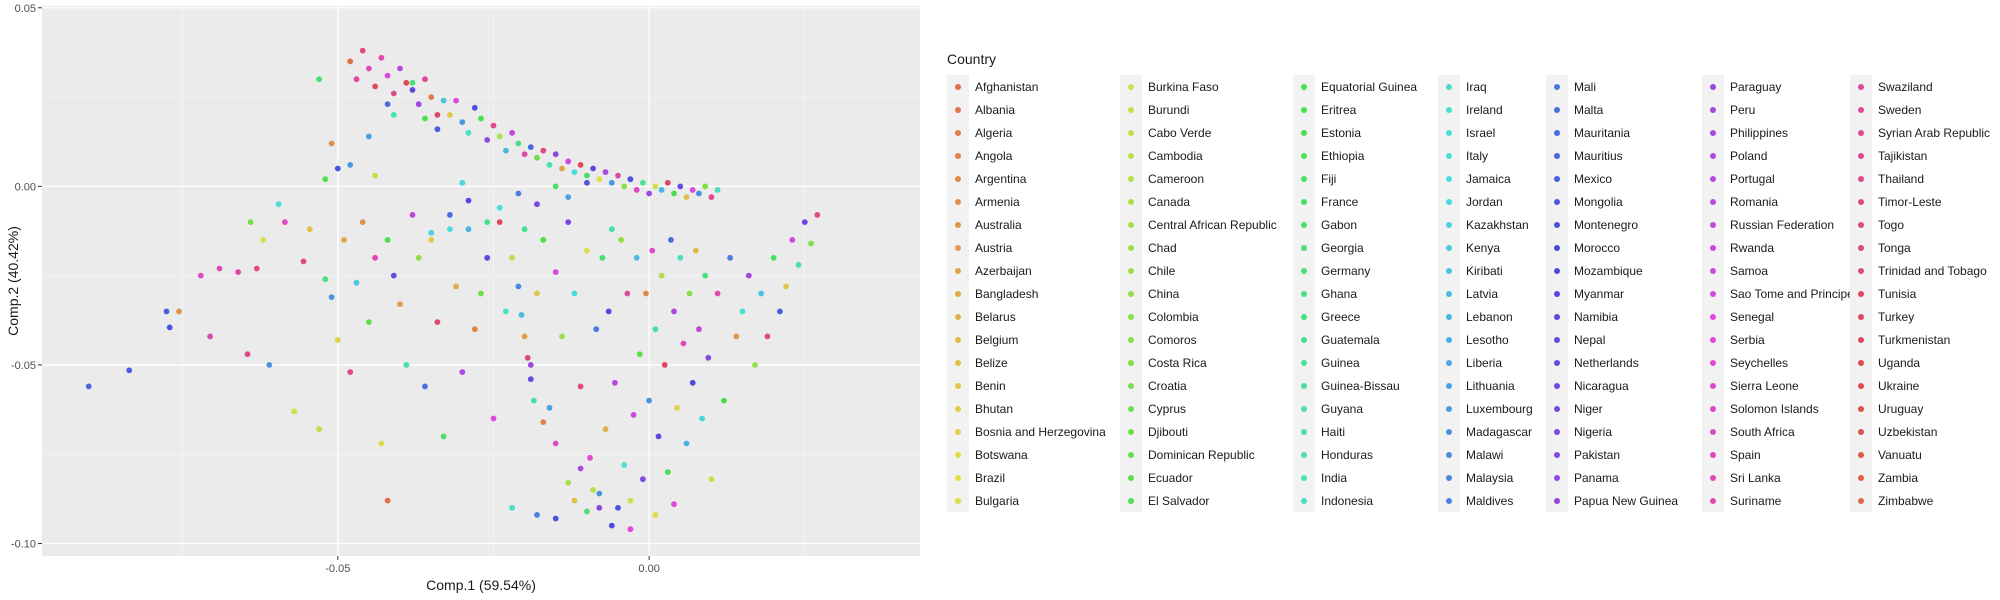 The height and width of the screenshot is (600, 2000). What do you see at coordinates (1490, 477) in the screenshot?
I see `legend-label: Malaysia` at bounding box center [1490, 477].